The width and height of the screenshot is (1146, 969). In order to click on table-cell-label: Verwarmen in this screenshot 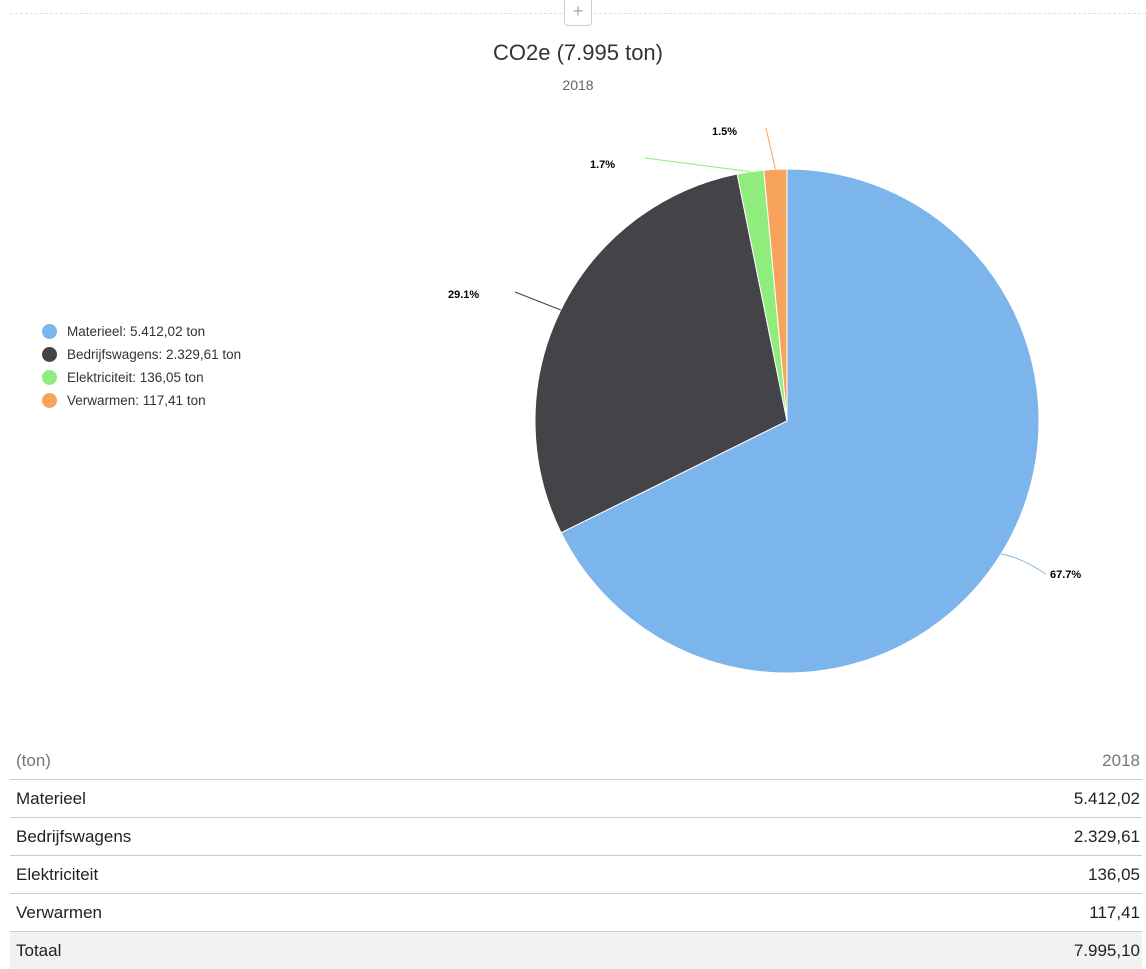, I will do `click(363, 913)`.